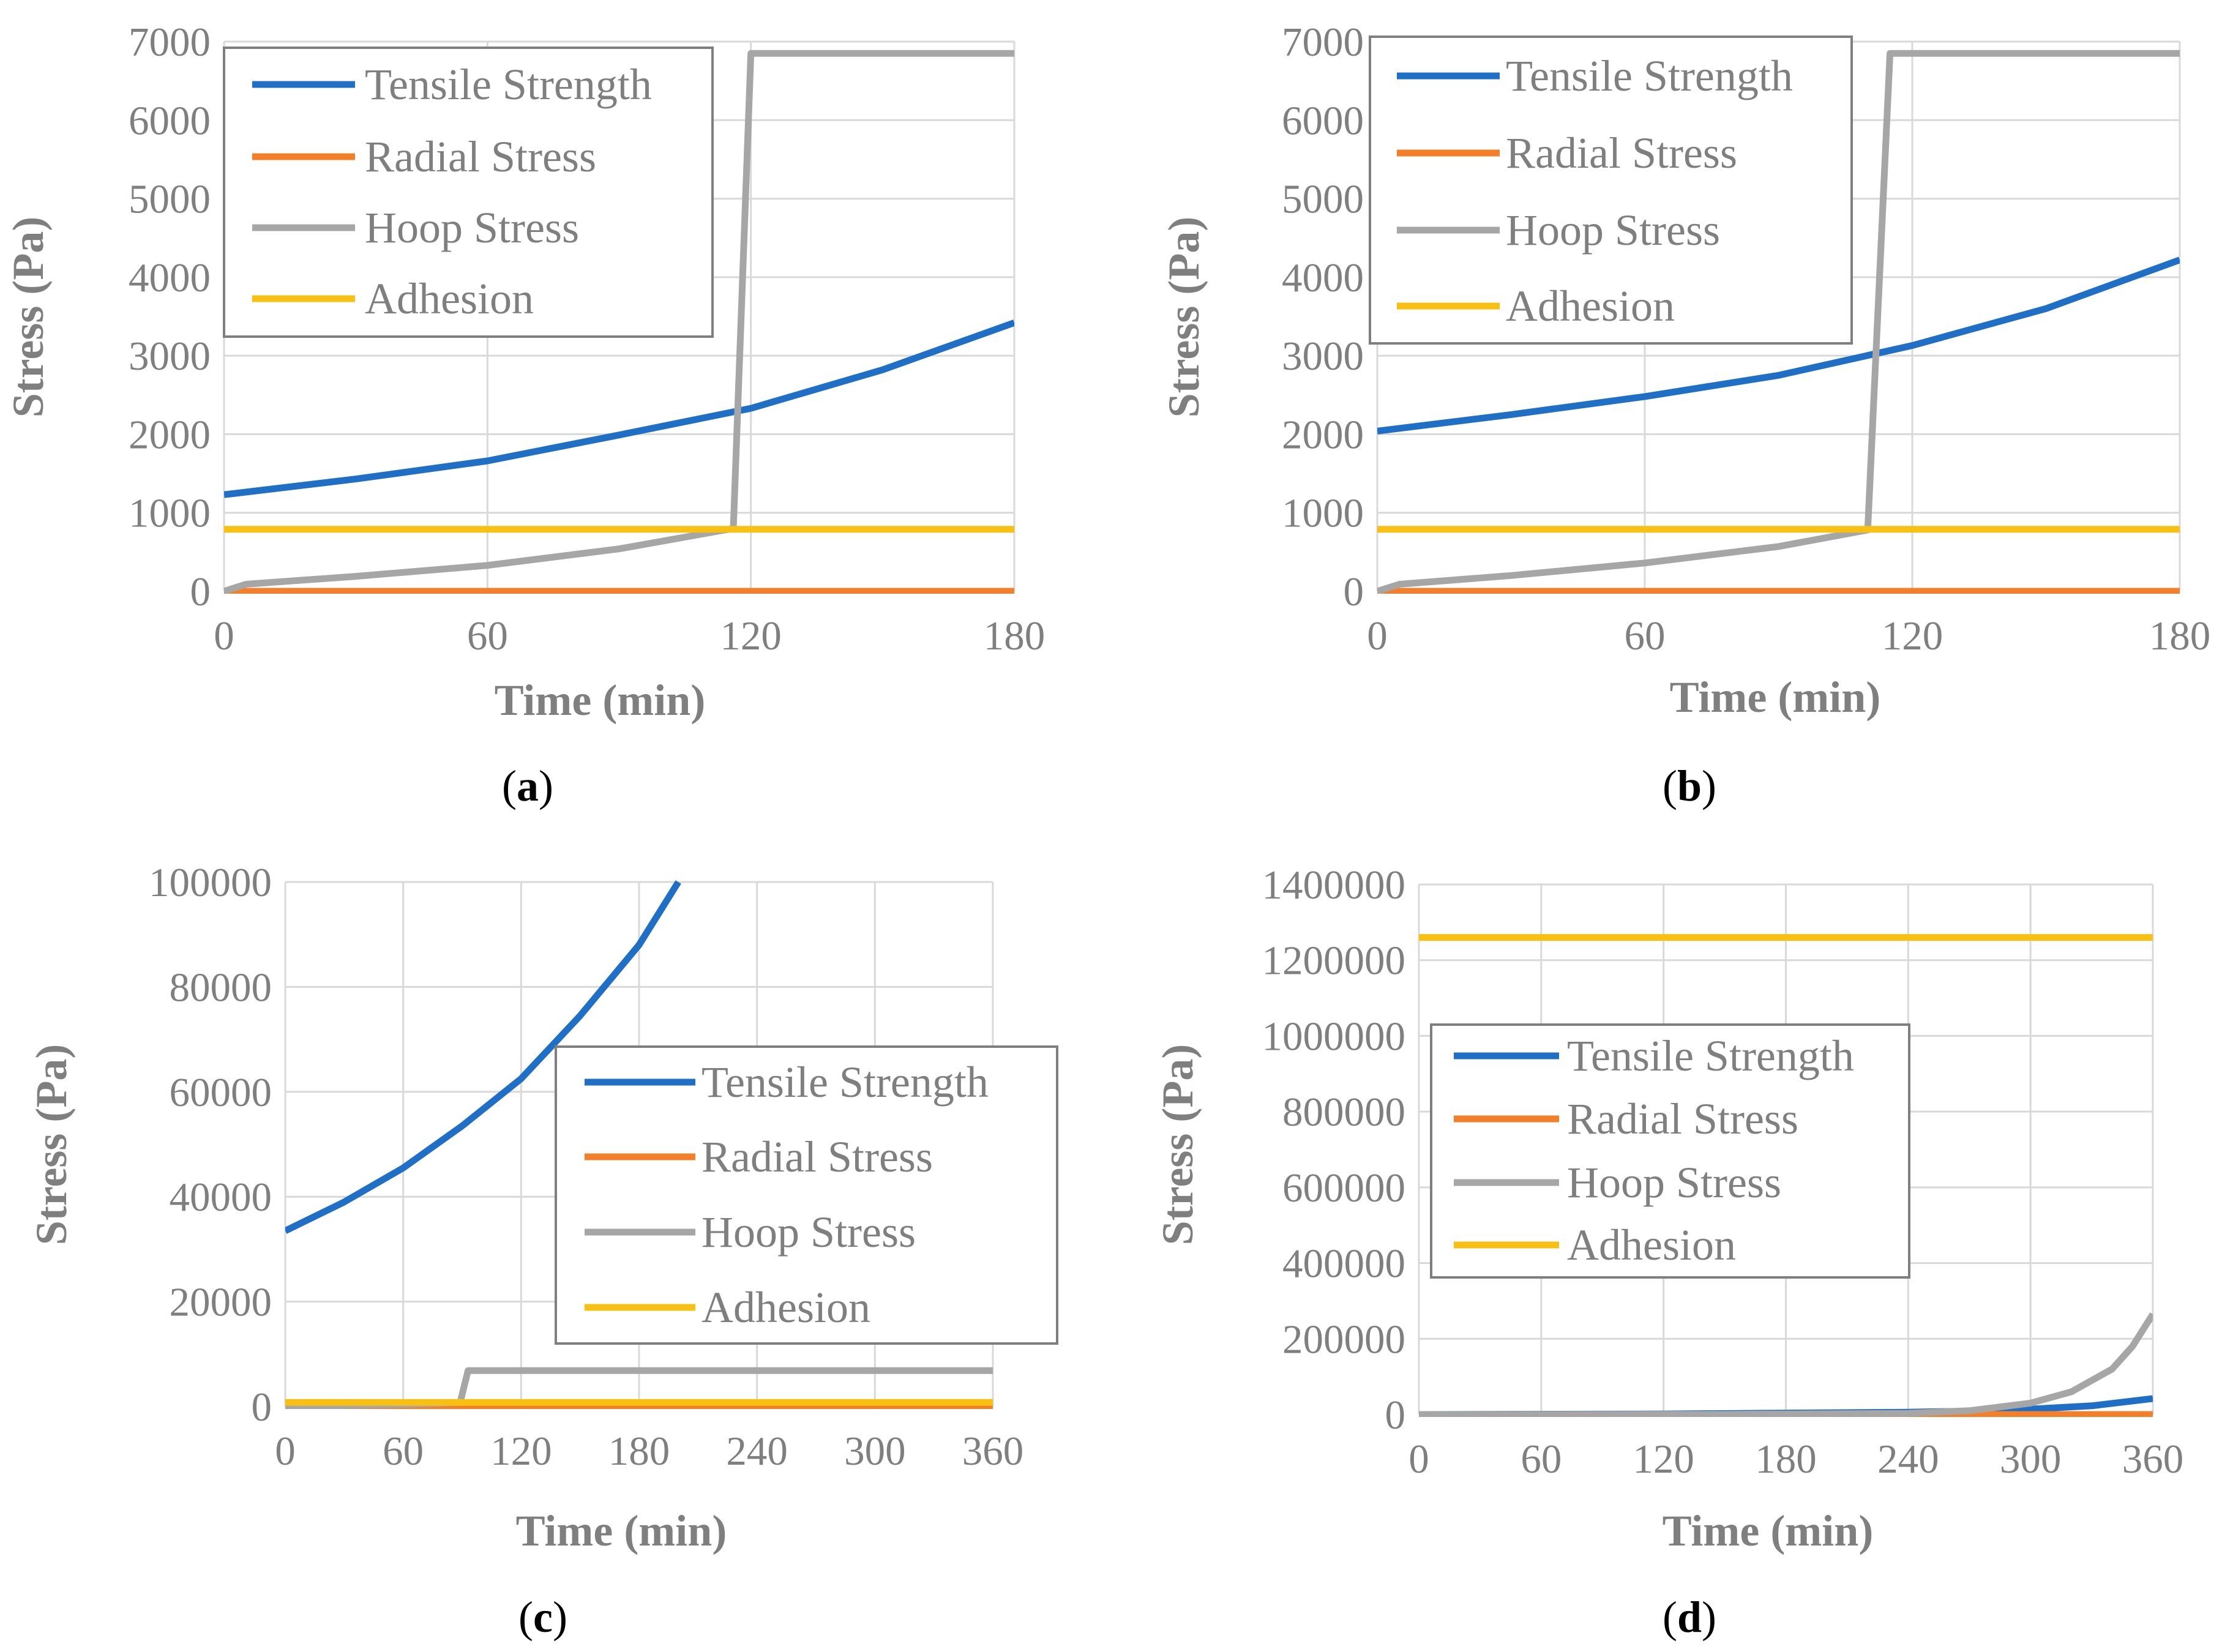 The height and width of the screenshot is (1652, 2222). I want to click on y-tick-label: 600000, so click(1343, 1188).